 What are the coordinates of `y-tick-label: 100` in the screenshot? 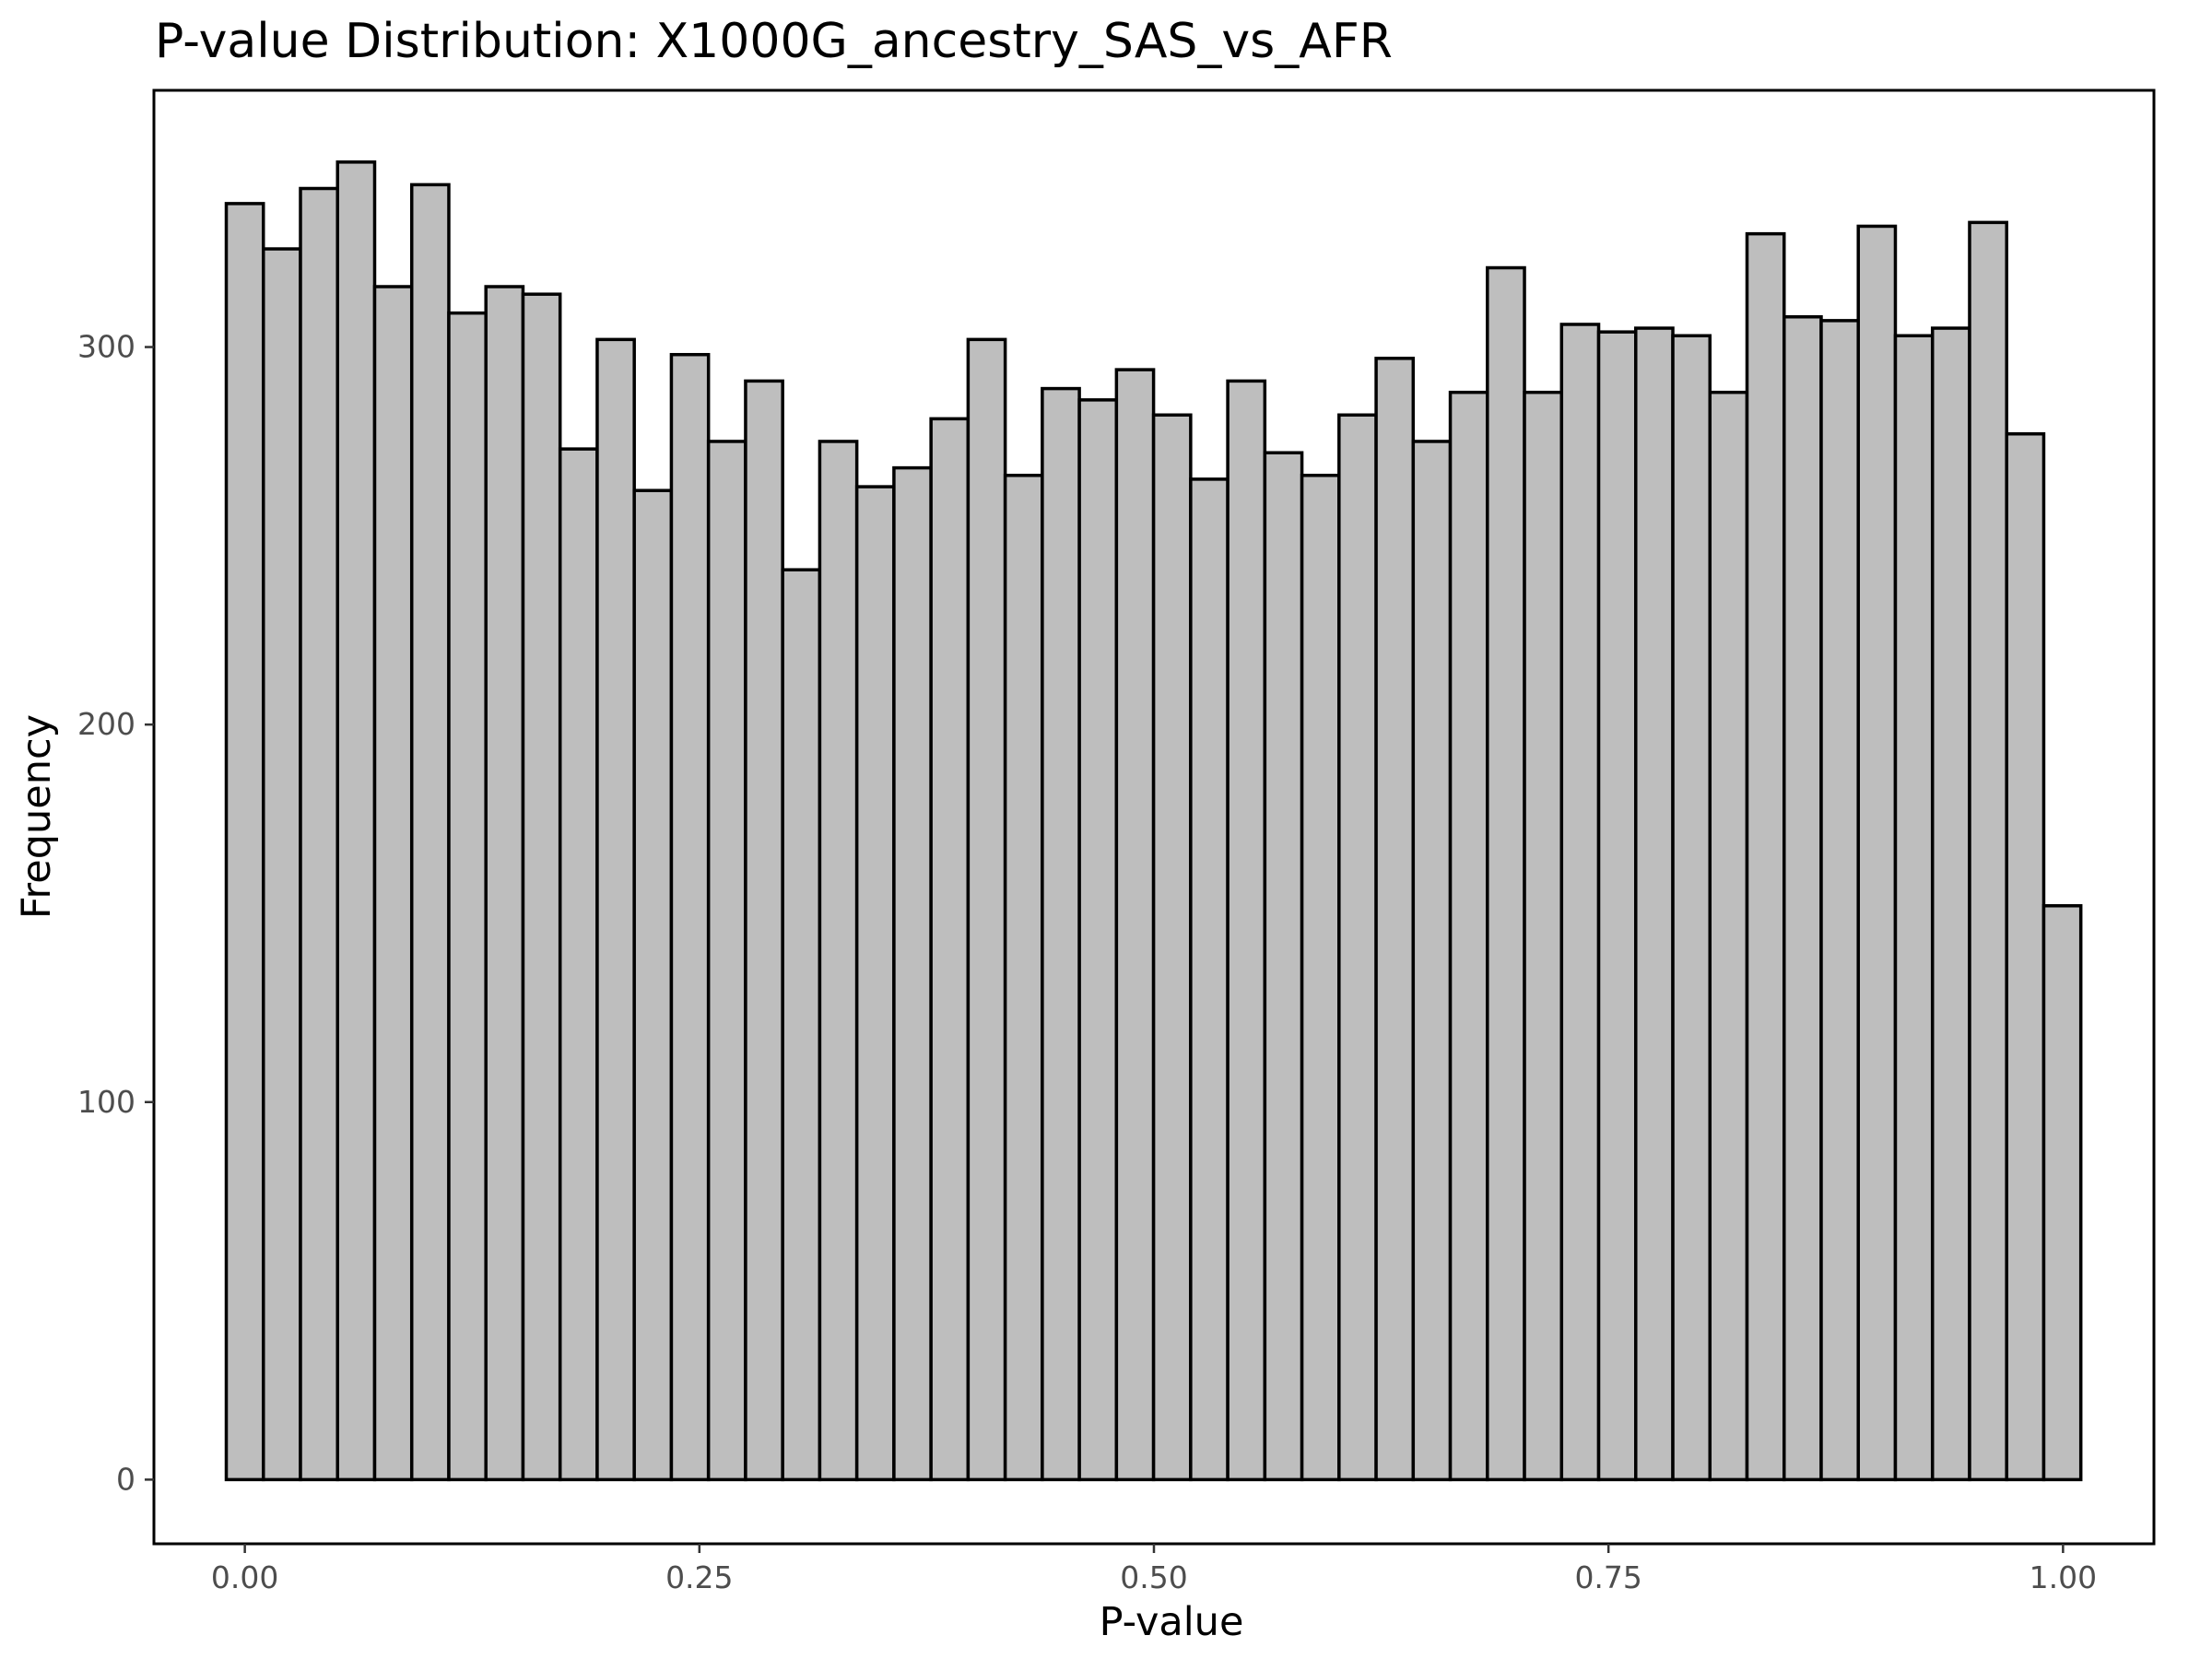 It's located at (106, 1102).